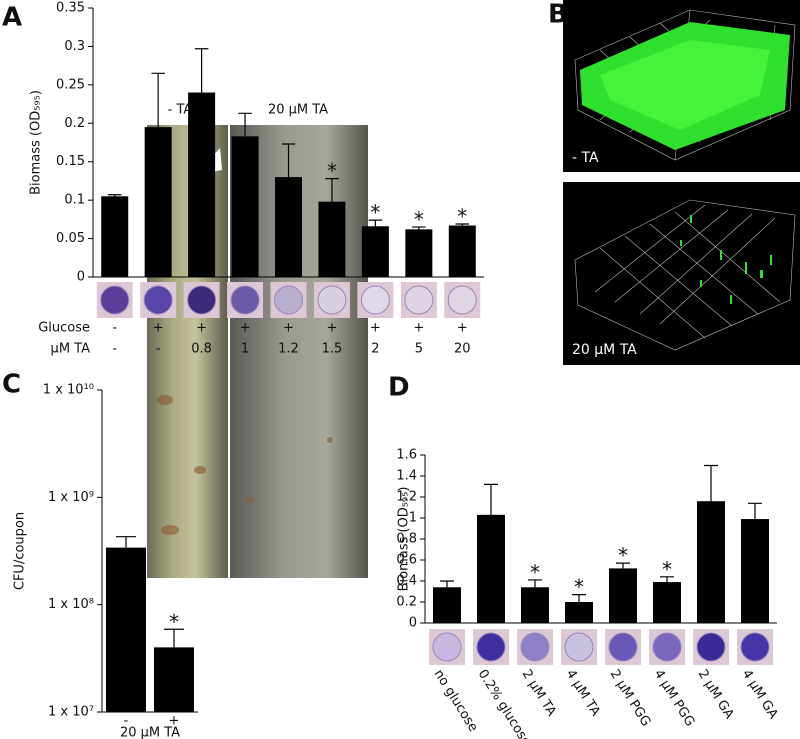 Image resolution: width=800 pixels, height=739 pixels. Describe the element at coordinates (406, 560) in the screenshot. I see `y-tick-label: 0.6` at that location.